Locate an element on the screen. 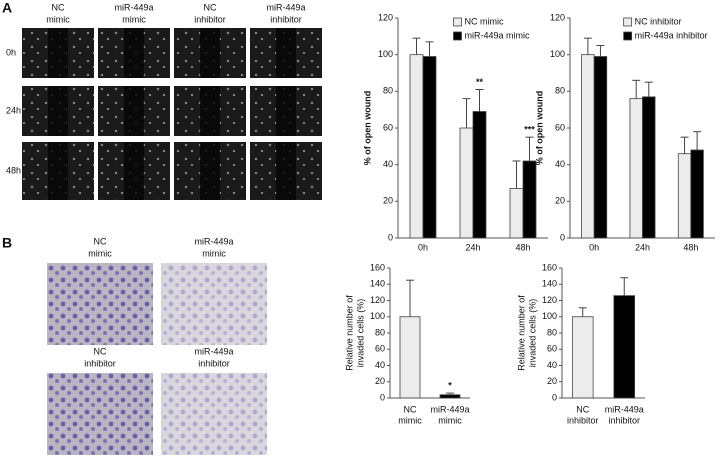 The image size is (726, 465). legend-label: NC inhibitor is located at coordinates (658, 21).